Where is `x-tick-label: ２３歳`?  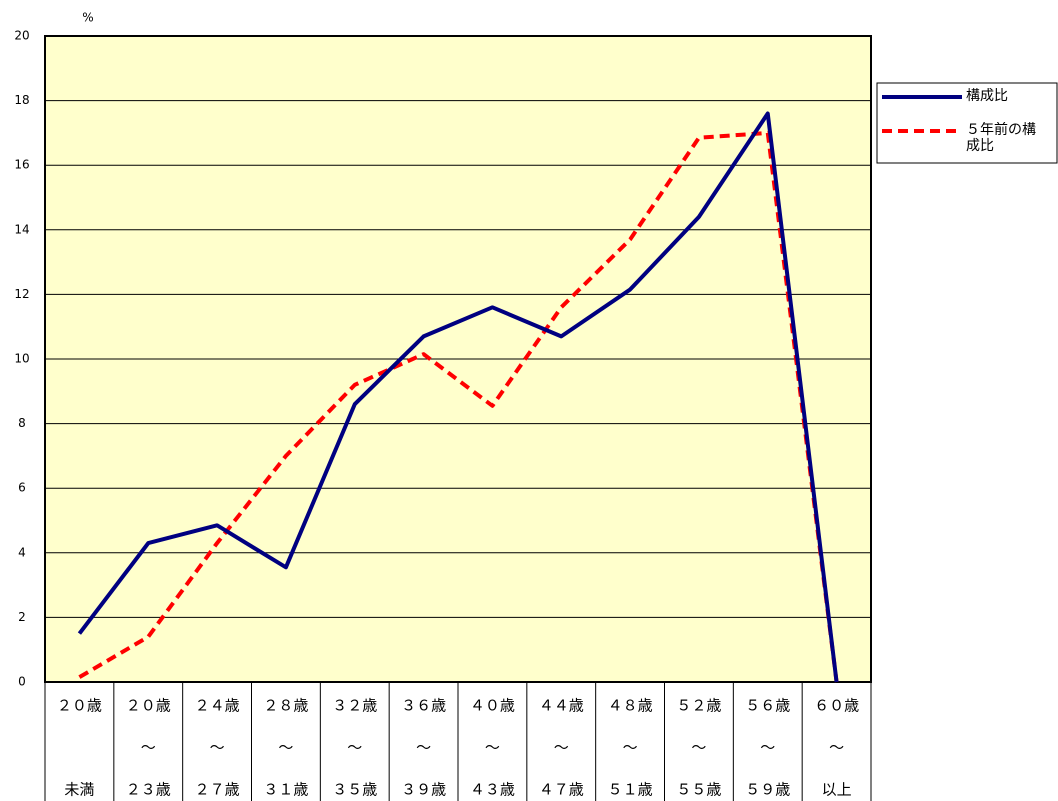 x-tick-label: ２３歳 is located at coordinates (148, 790).